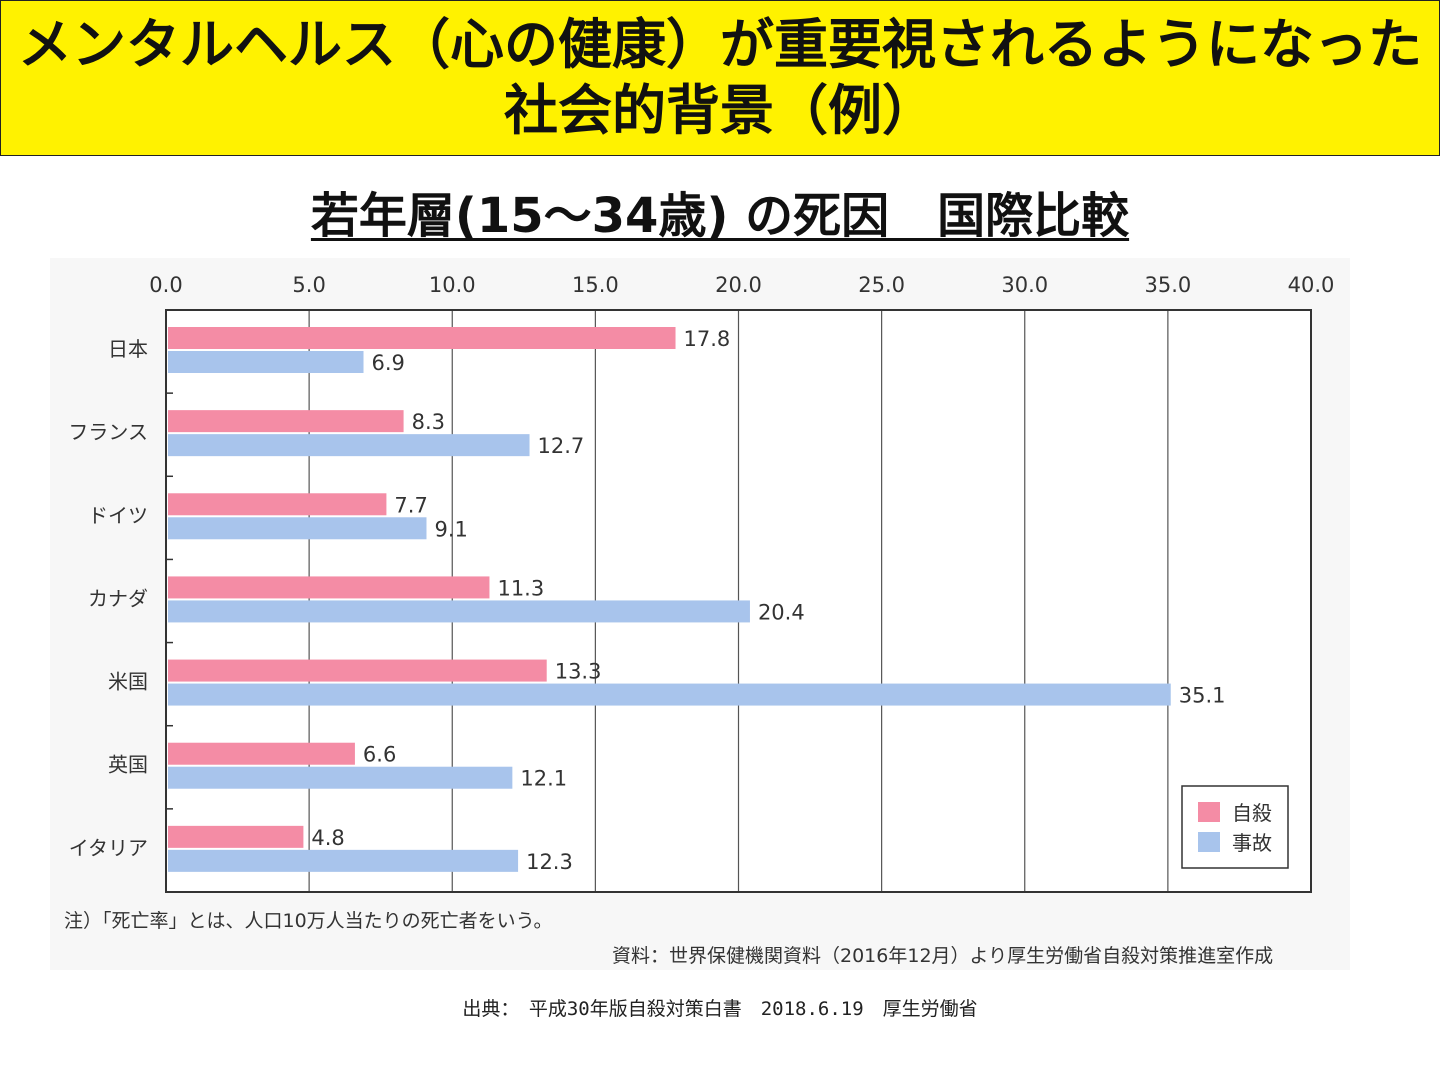 Image resolution: width=1440 pixels, height=1080 pixels. What do you see at coordinates (327, 838) in the screenshot?
I see `data-label: 4.8` at bounding box center [327, 838].